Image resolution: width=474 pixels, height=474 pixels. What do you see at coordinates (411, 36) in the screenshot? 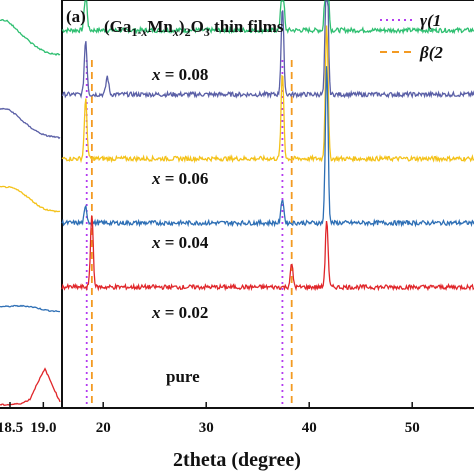
I see `legend: γ(1 β(2` at bounding box center [411, 36].